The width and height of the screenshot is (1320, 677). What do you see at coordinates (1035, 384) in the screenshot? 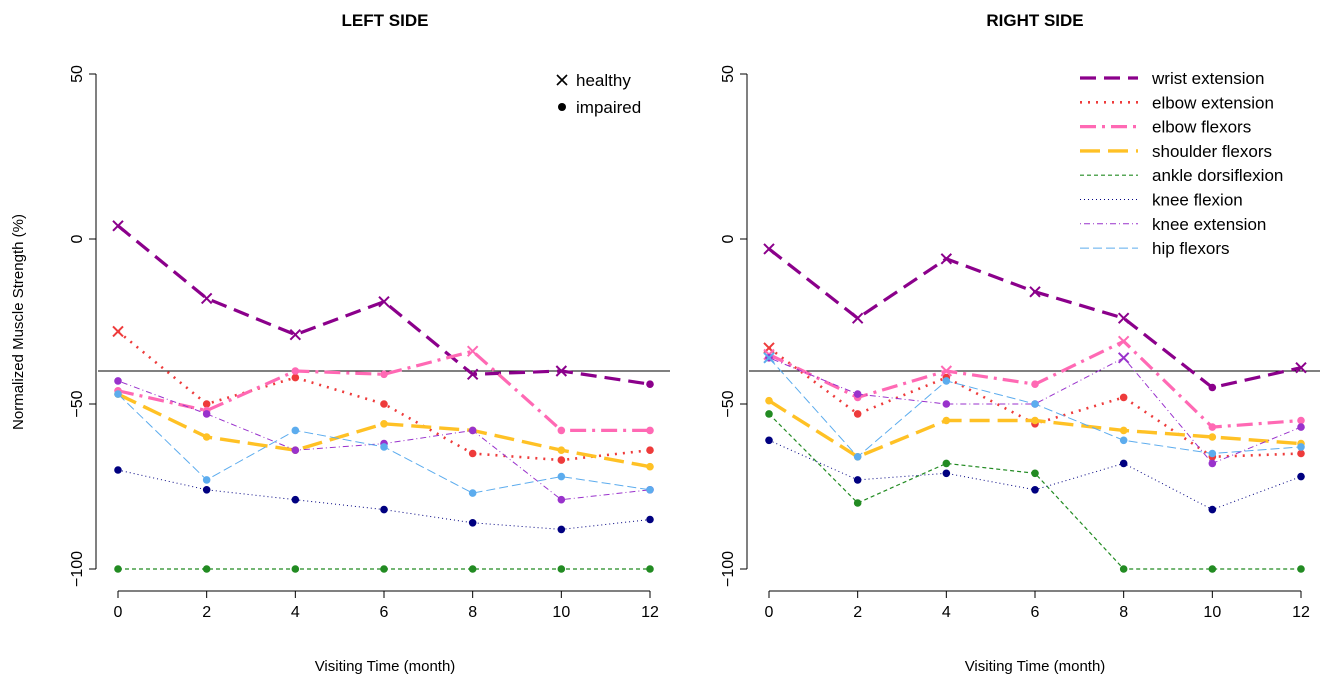
I see `right-point-impaired-elbow-flexors` at bounding box center [1035, 384].